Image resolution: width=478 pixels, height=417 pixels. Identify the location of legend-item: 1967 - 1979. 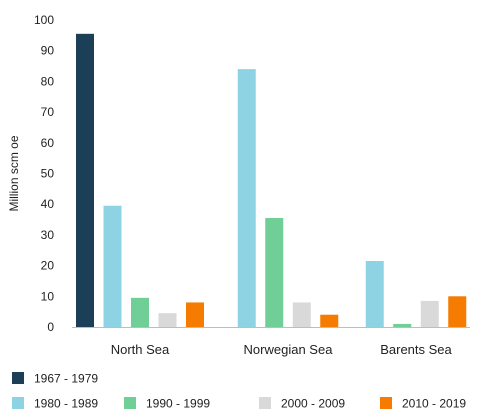
(55, 379).